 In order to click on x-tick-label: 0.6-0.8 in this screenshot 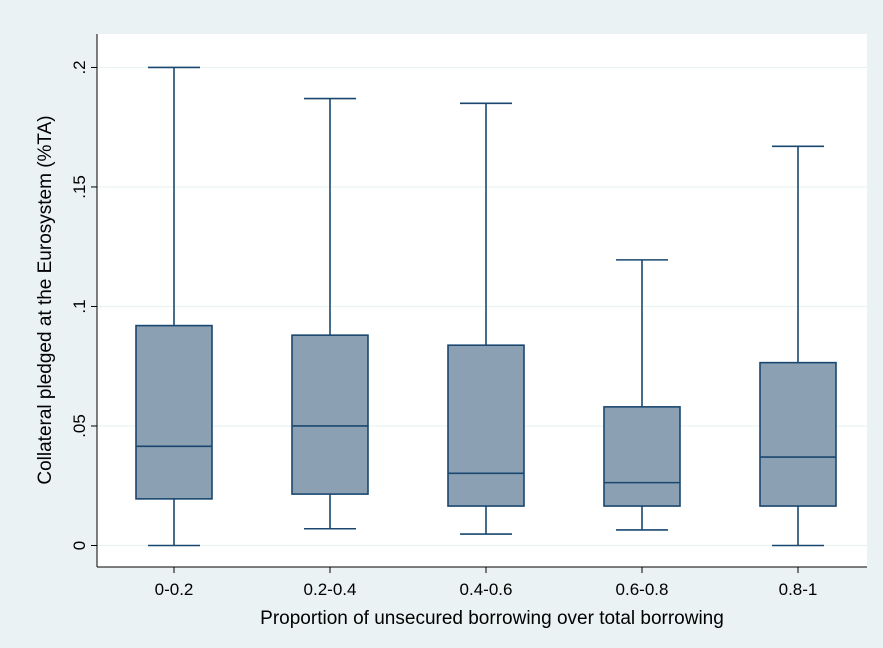, I will do `click(642, 589)`.